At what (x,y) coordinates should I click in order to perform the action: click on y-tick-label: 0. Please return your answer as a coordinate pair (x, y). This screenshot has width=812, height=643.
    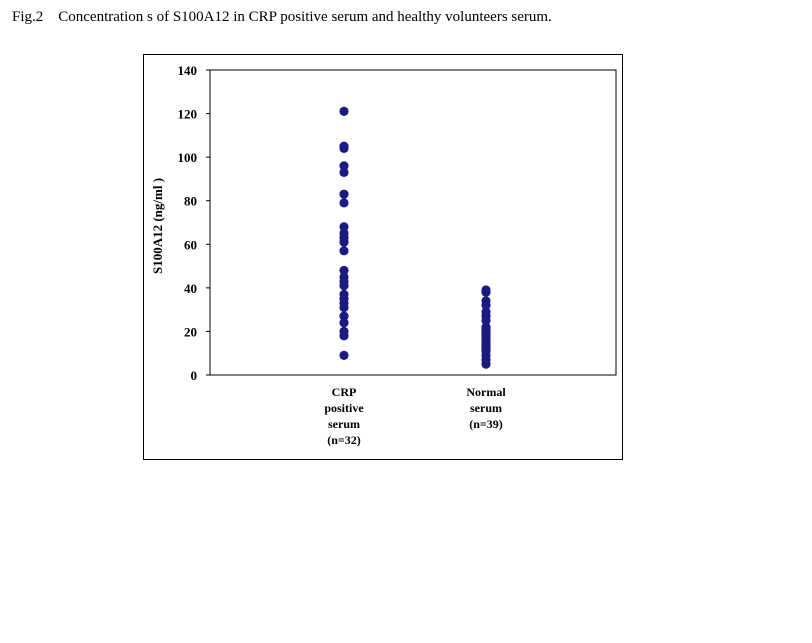
    Looking at the image, I should click on (194, 375).